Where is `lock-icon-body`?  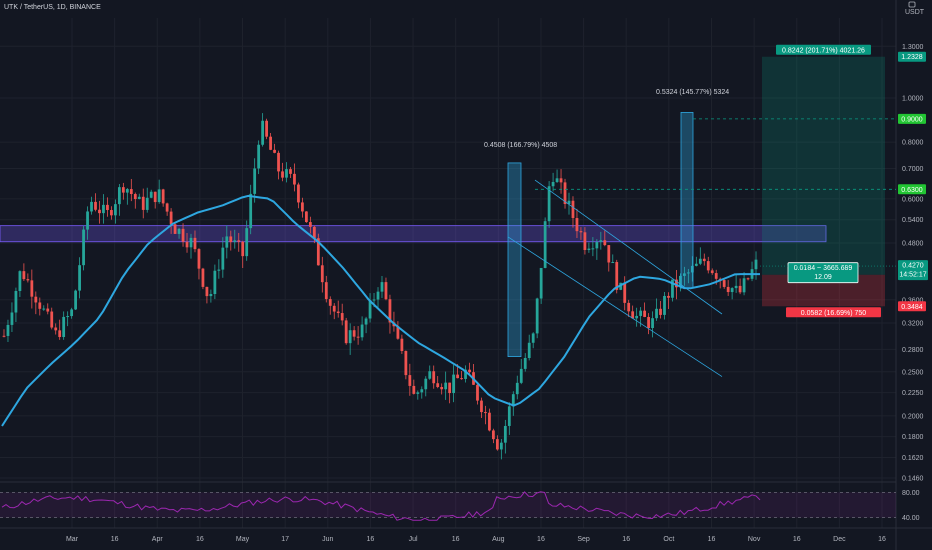 lock-icon-body is located at coordinates (912, 4).